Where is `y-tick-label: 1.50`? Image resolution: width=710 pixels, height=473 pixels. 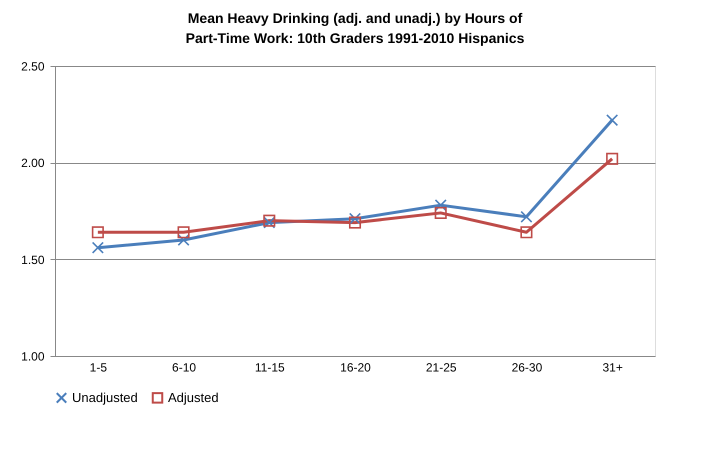 y-tick-label: 1.50 is located at coordinates (33, 259).